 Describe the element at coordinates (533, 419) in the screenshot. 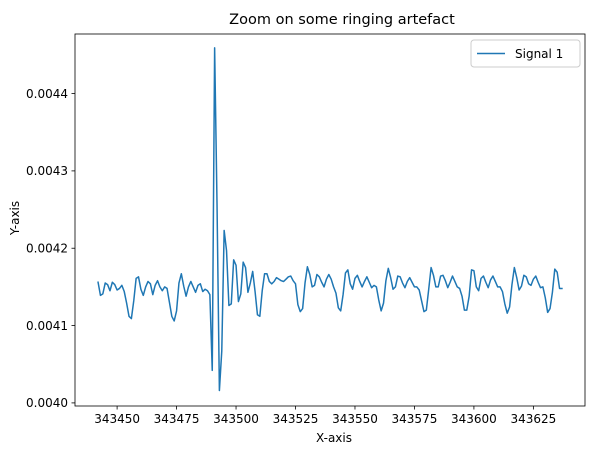

I see `x-tick-label: 343625` at that location.